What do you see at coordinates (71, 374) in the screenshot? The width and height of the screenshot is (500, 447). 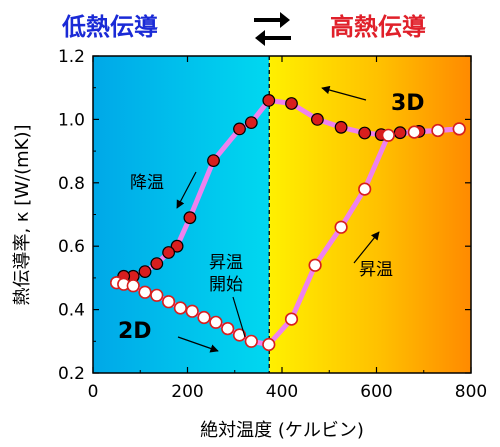 I see `y-tick-label: 0.2` at bounding box center [71, 374].